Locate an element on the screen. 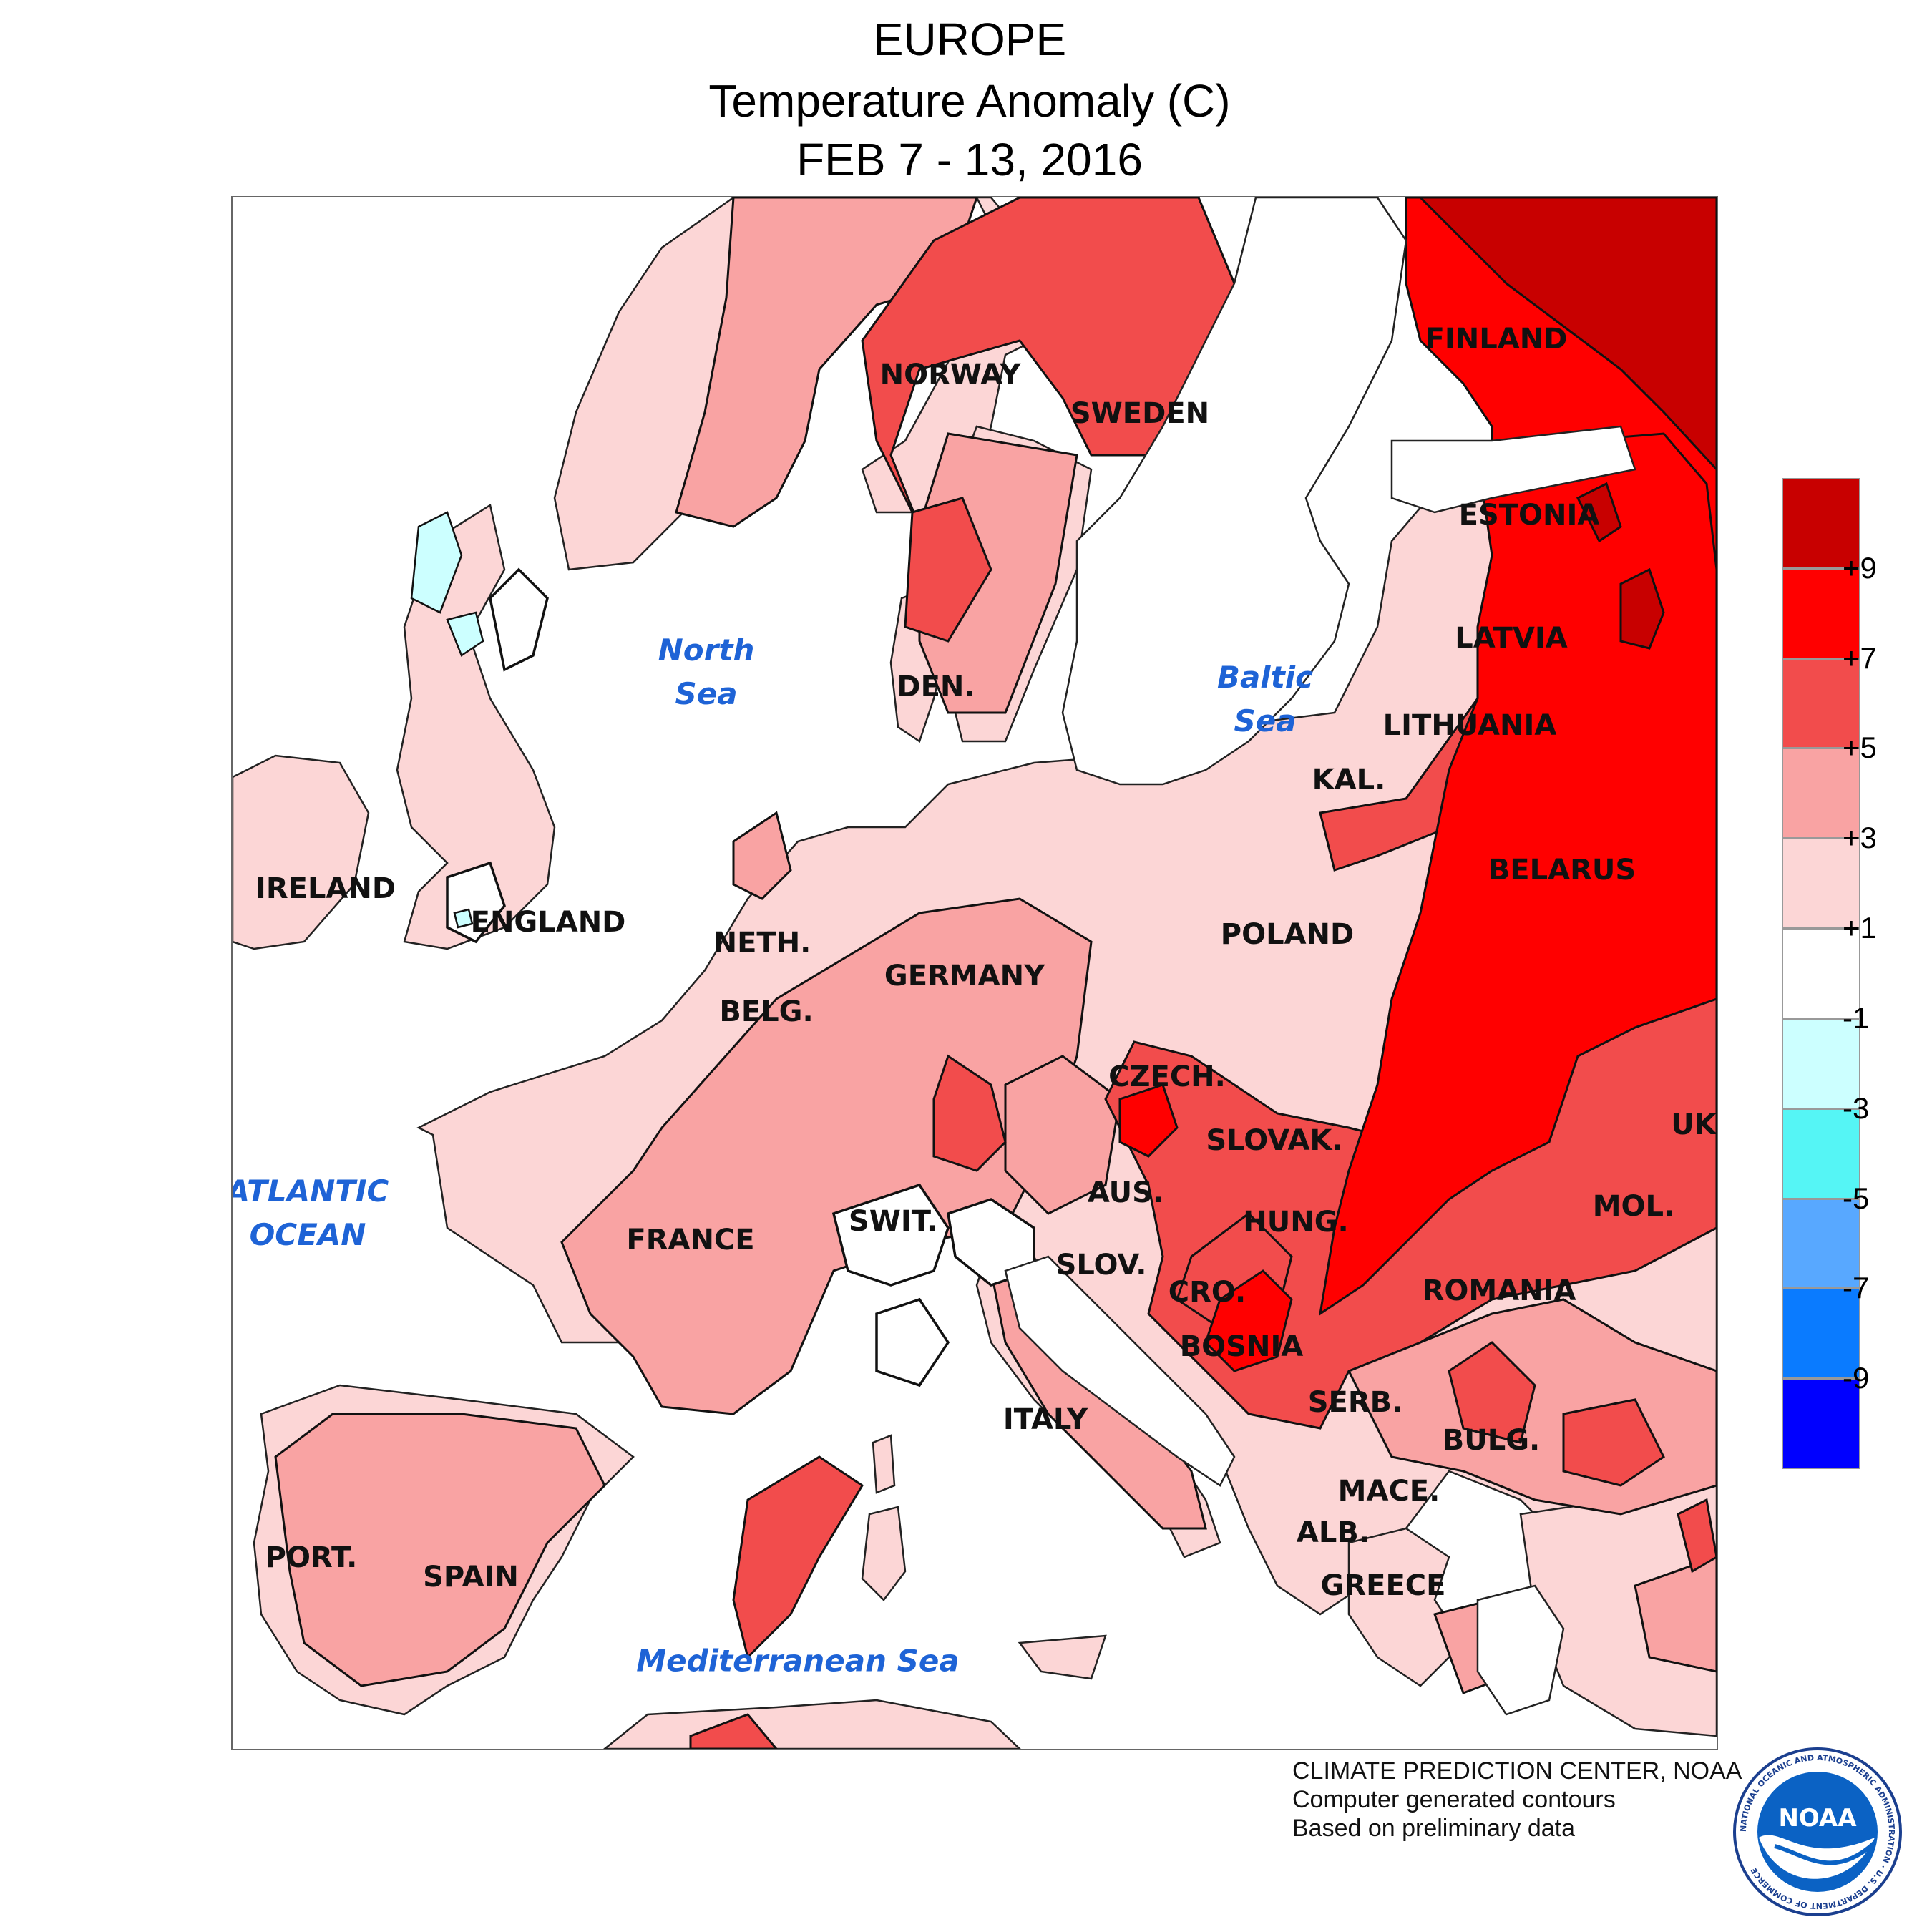 This screenshot has width=1932, height=1932. color-legend is located at coordinates (1821, 973).